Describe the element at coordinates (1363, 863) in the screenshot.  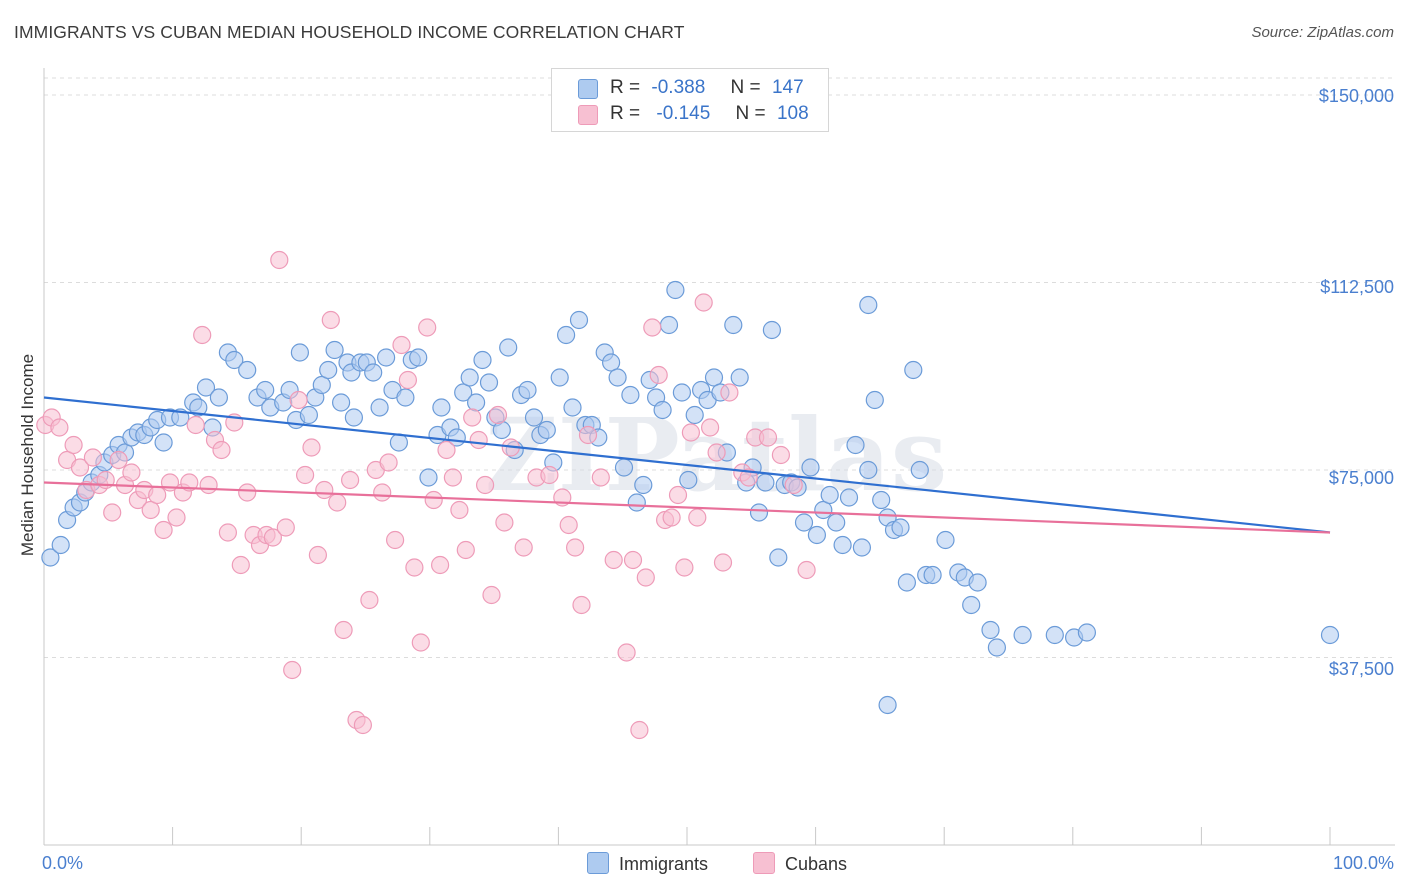
I see `x-tick-label-max: 100.0%` at that location.